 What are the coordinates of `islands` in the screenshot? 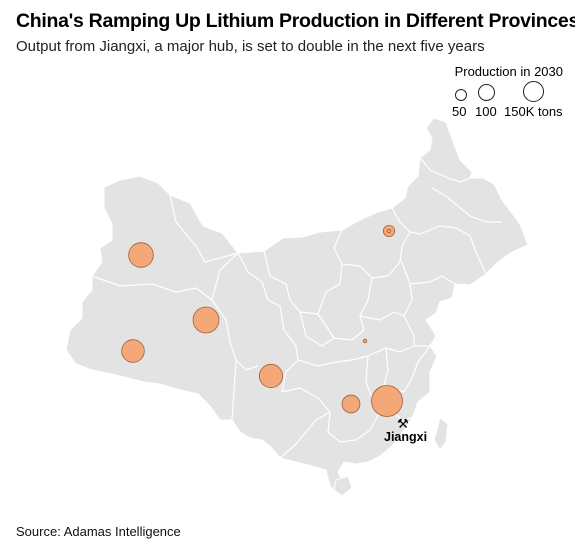 It's located at (391, 457).